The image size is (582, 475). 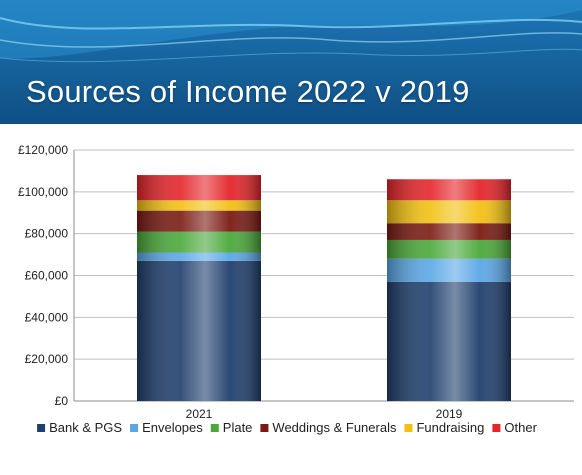 What do you see at coordinates (334, 427) in the screenshot?
I see `legend-label: Weddings & Funerals` at bounding box center [334, 427].